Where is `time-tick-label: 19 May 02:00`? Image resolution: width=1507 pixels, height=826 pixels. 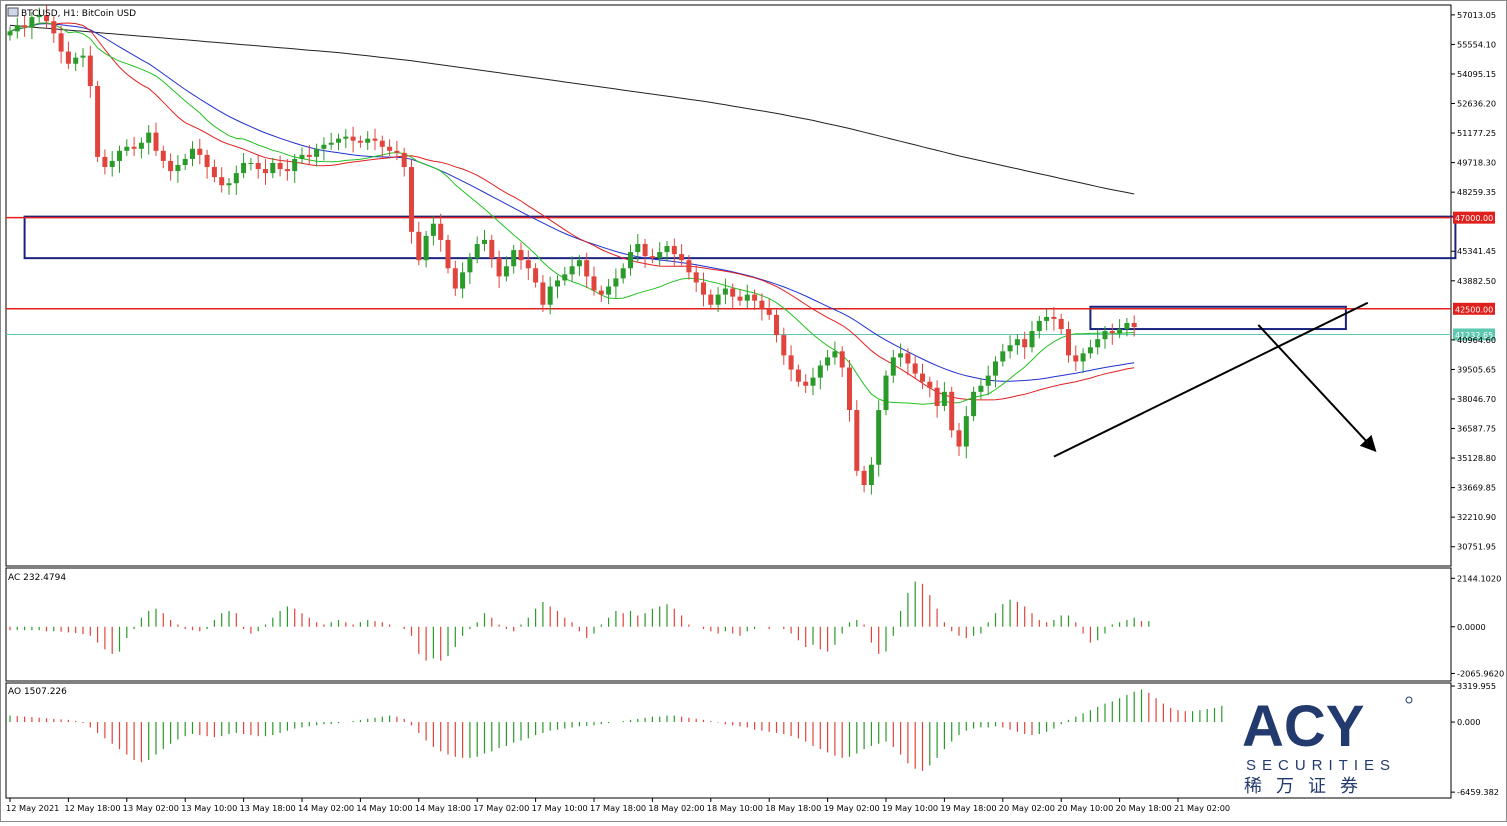
time-tick-label: 19 May 02:00 is located at coordinates (852, 808).